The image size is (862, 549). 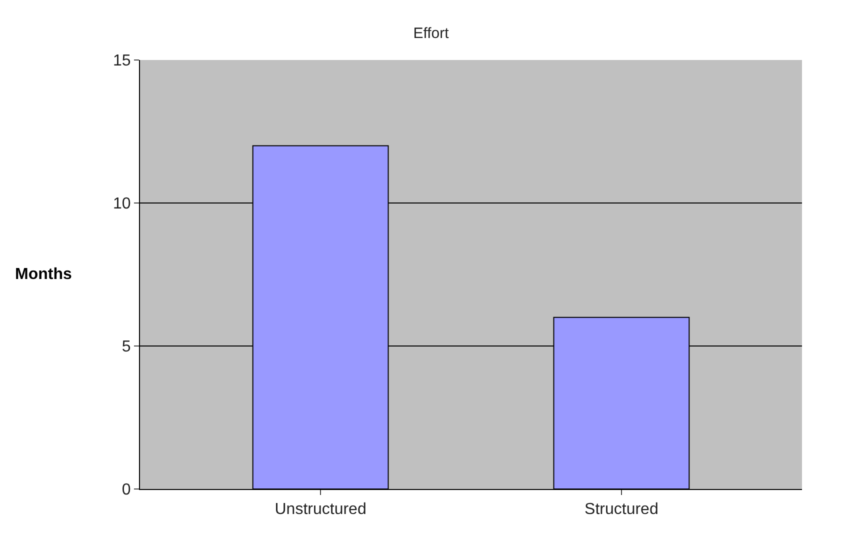 What do you see at coordinates (126, 347) in the screenshot?
I see `y-tick-label: 5` at bounding box center [126, 347].